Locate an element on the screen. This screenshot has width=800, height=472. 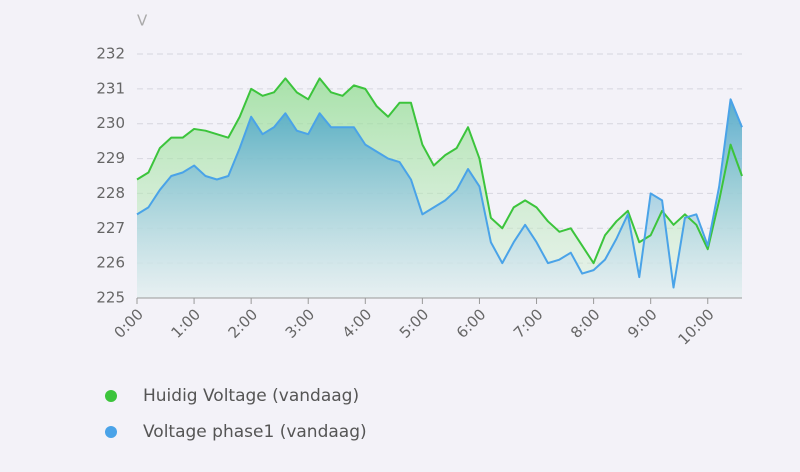
y-axis-label: V is located at coordinates (142, 21).